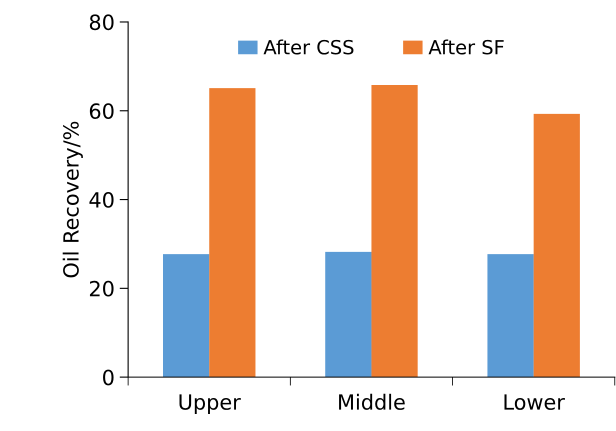  I want to click on y-tick-label: 0, so click(108, 378).